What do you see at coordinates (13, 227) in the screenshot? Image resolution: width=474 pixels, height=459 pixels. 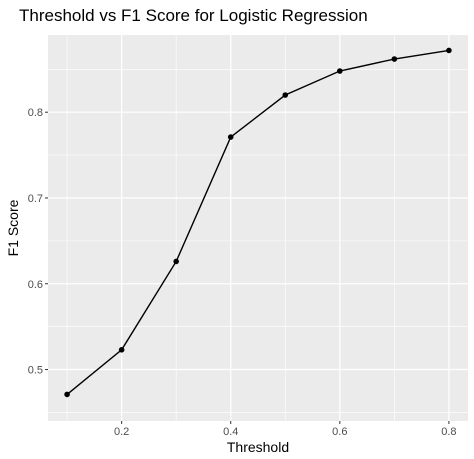 I see `y-axis-label: F1 Score` at bounding box center [13, 227].